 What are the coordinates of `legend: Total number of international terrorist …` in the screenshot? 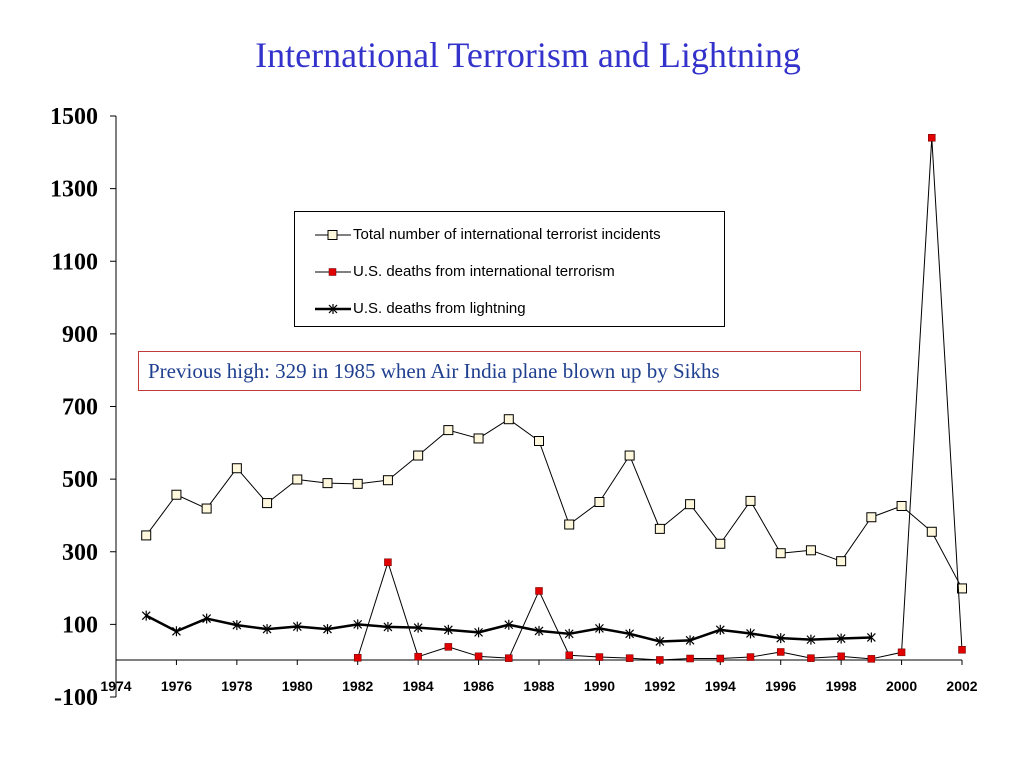 It's located at (509, 269).